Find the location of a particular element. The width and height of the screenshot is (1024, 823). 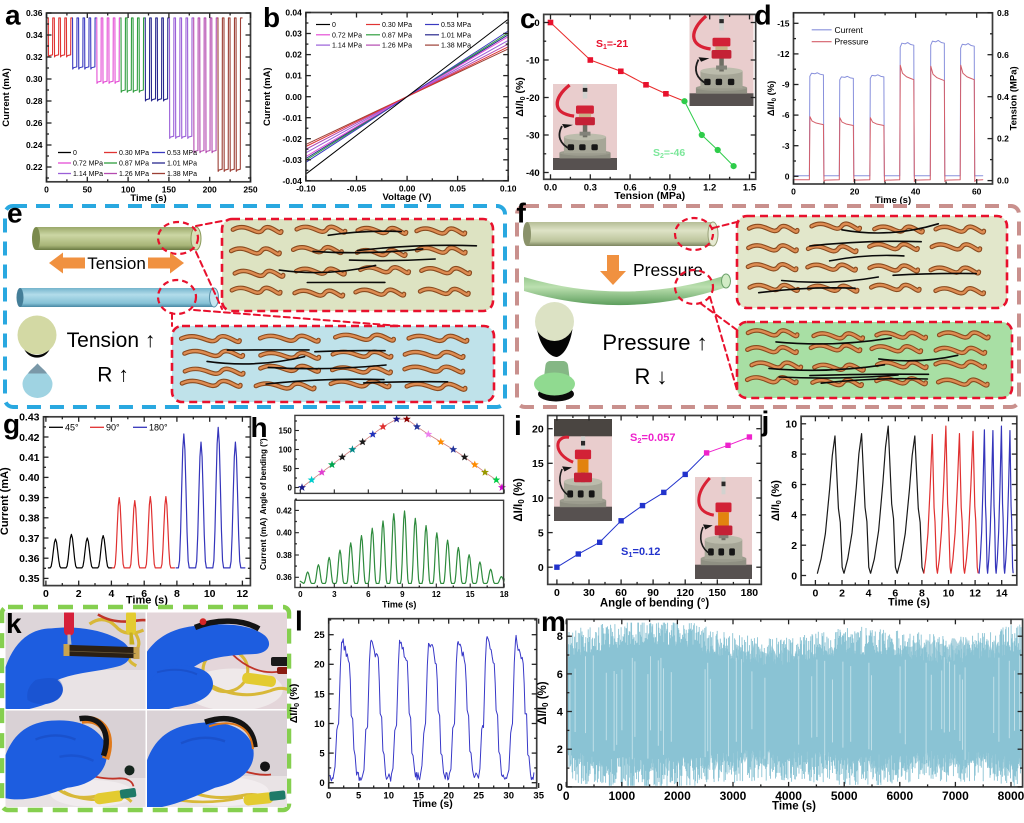

svg-text: 18 is located at coordinates (504, 594).